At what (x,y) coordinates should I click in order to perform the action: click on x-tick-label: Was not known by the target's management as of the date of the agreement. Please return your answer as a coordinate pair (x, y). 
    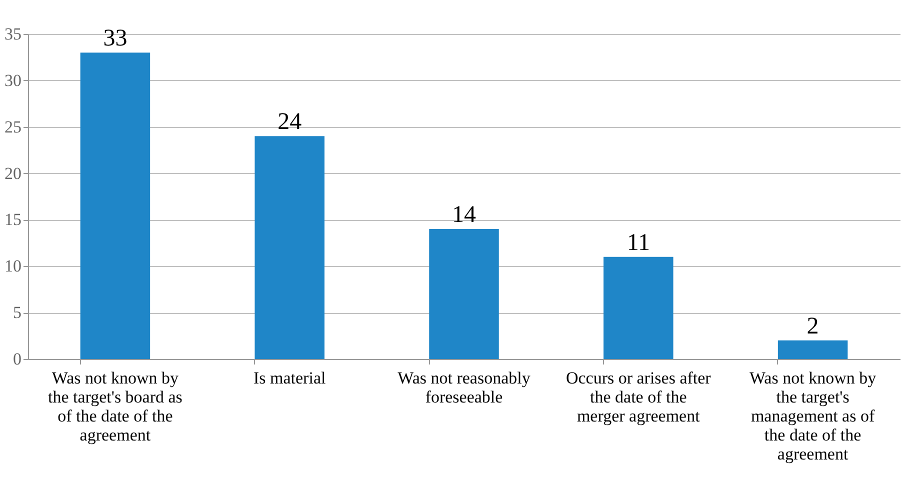
    Looking at the image, I should click on (813, 416).